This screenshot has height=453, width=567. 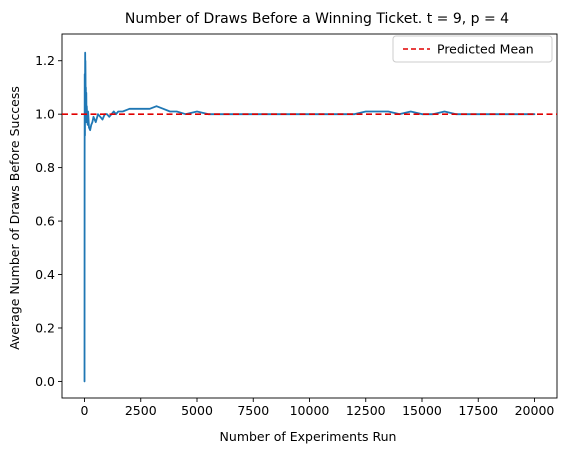 I want to click on y-tick-label: 0.0, so click(x=45, y=381).